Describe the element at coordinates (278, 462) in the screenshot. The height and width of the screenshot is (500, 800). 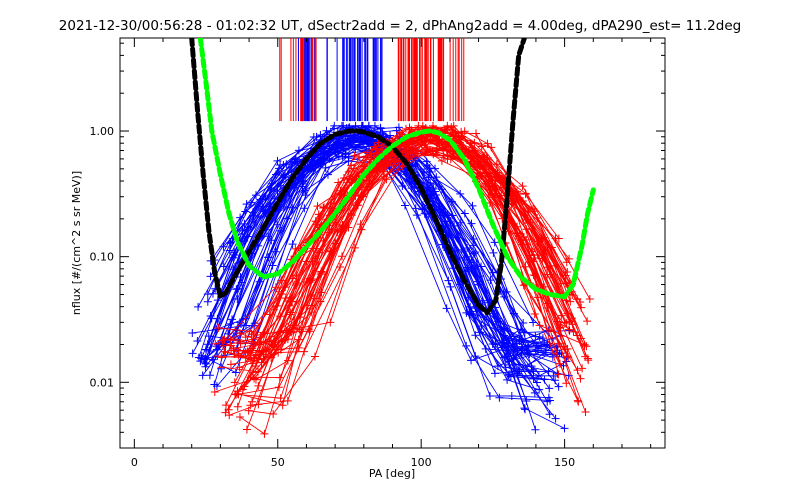
I see `x-tick-label: 50` at that location.